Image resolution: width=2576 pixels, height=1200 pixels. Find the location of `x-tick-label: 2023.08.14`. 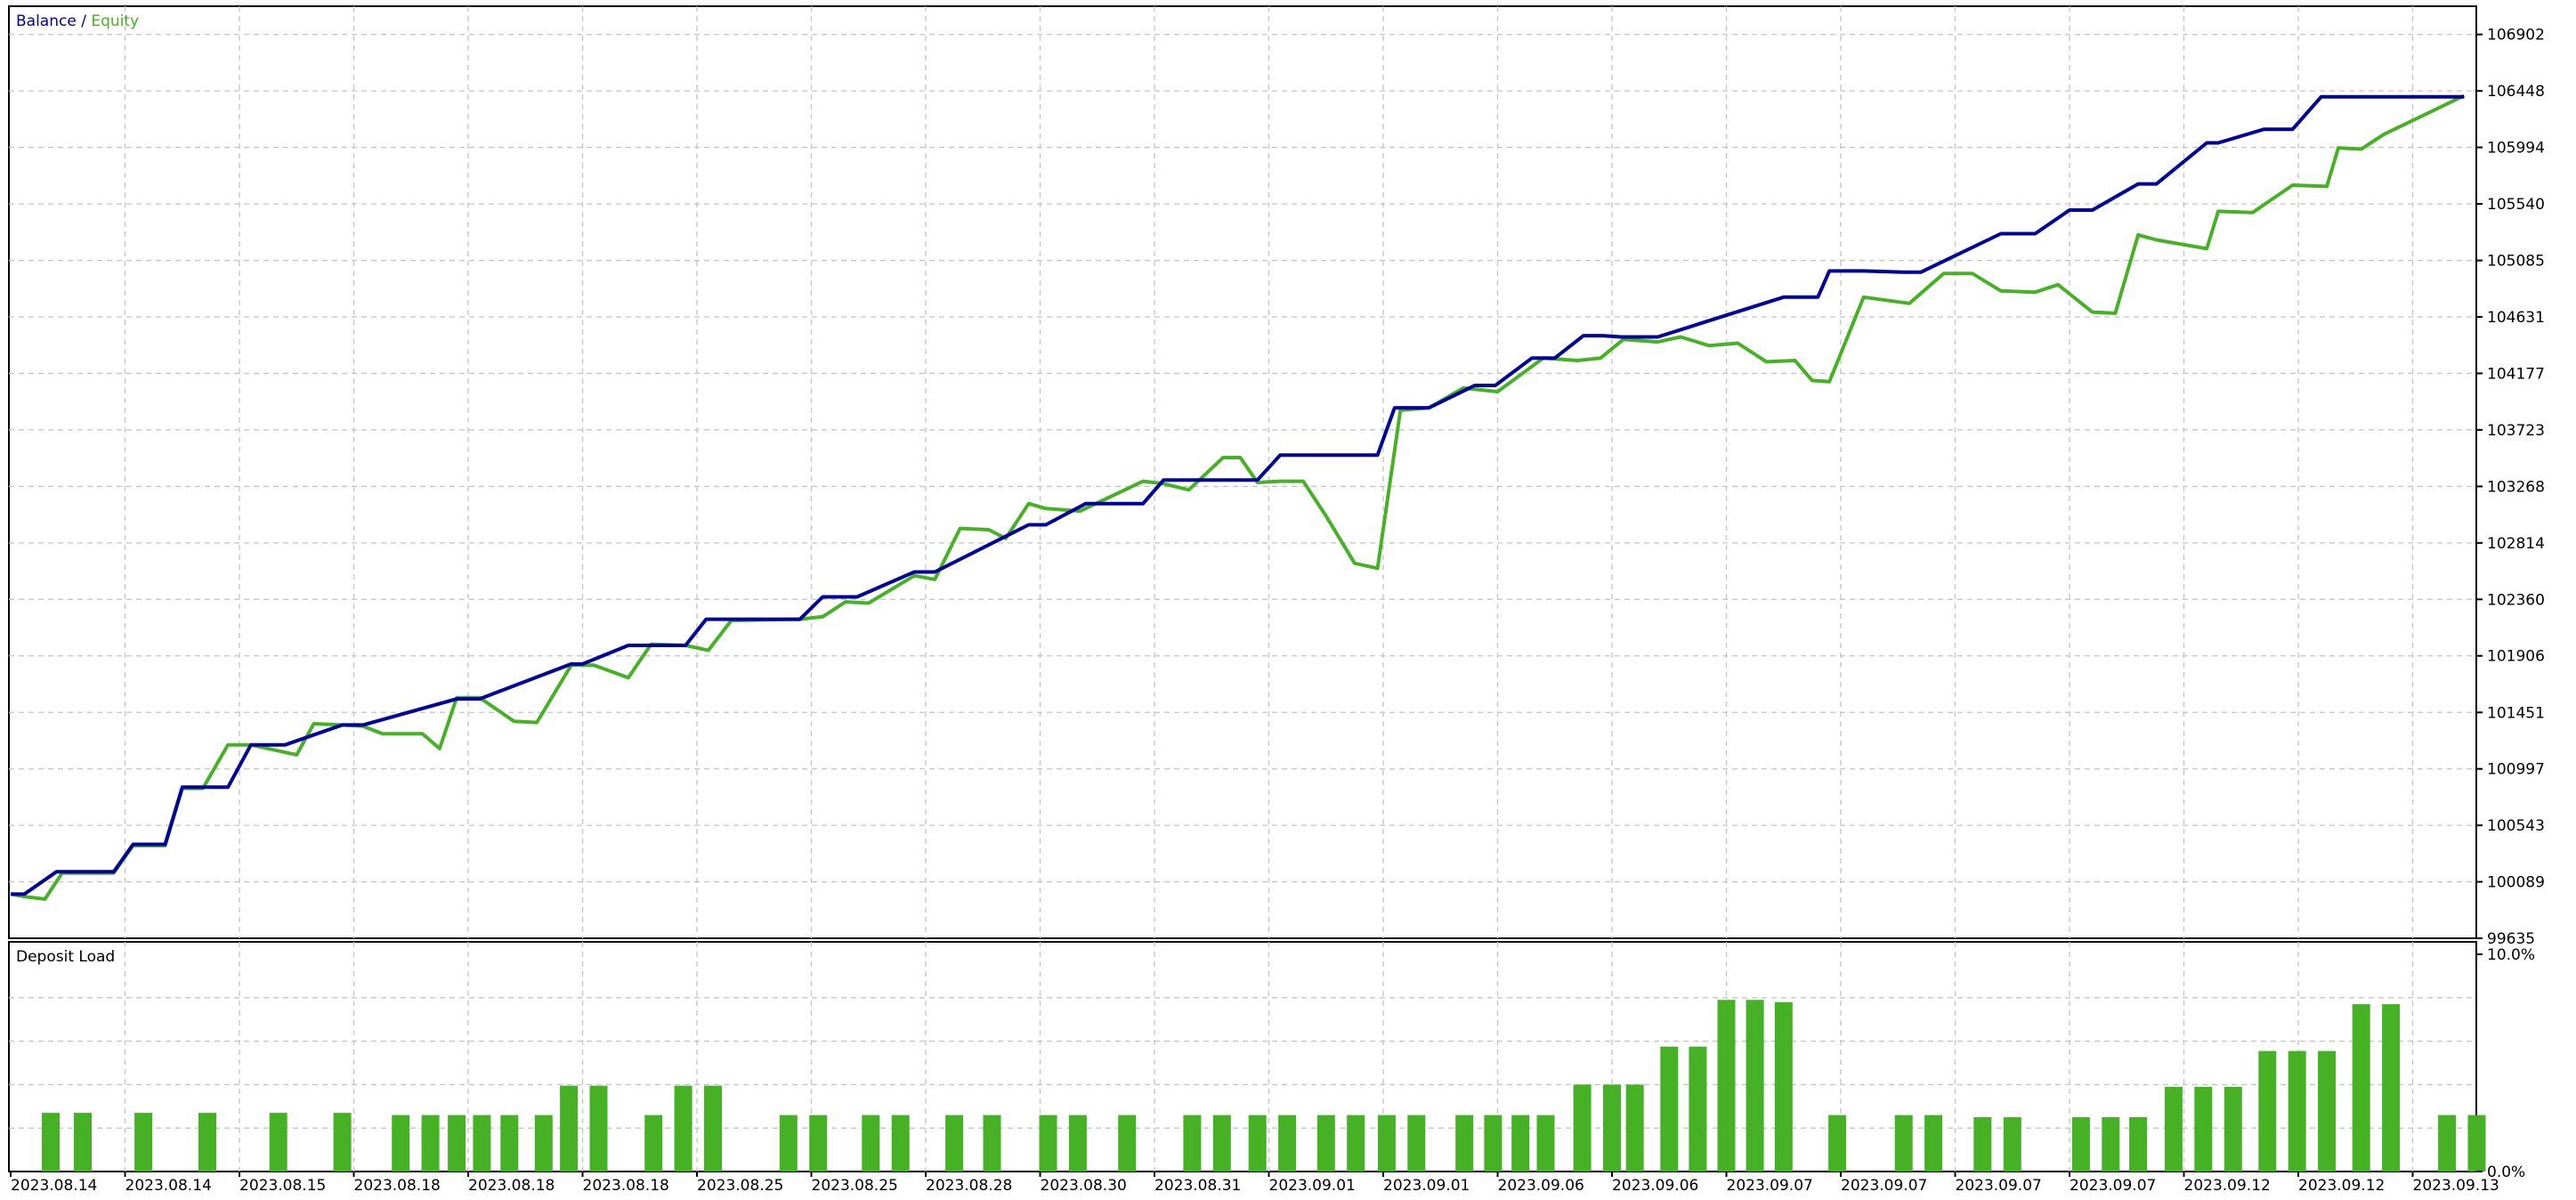

x-tick-label: 2023.08.14 is located at coordinates (54, 1186).